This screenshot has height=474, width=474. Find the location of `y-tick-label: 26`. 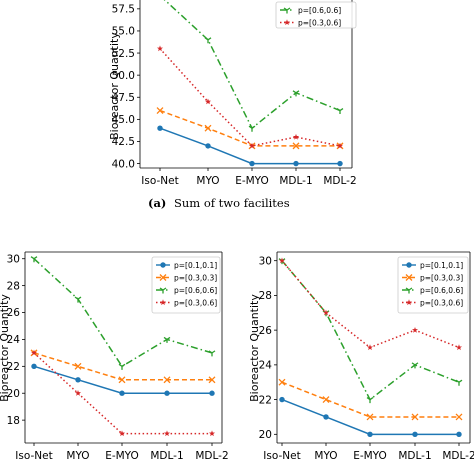

y-tick-label: 26 is located at coordinates (14, 313).